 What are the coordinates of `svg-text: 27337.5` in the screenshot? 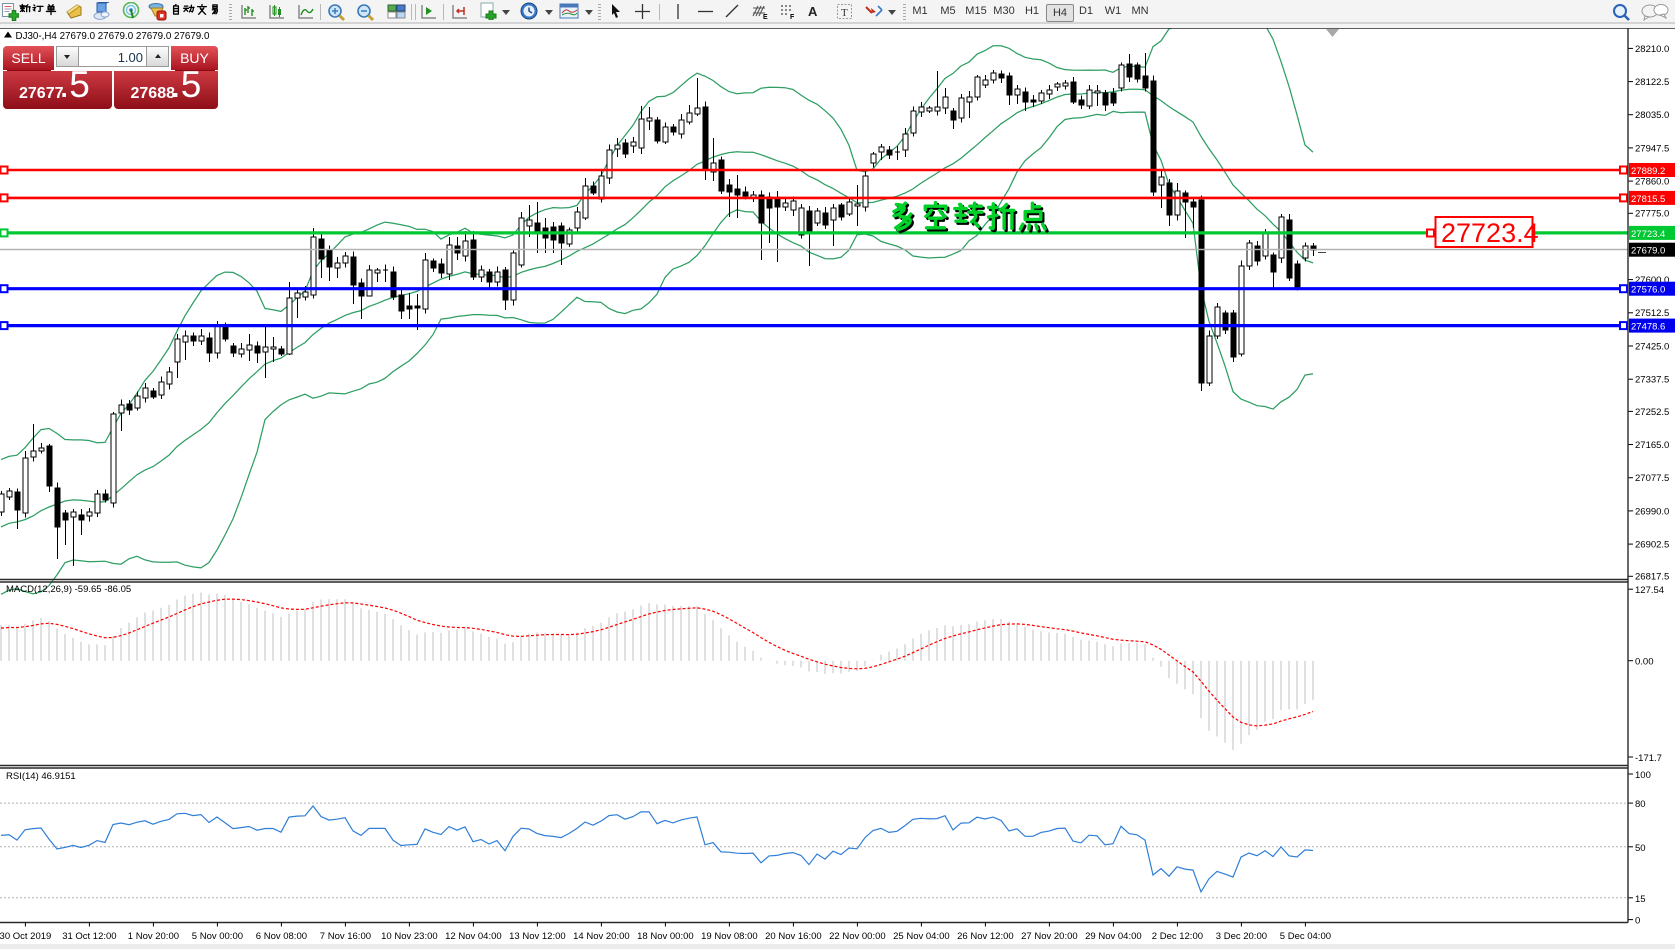 It's located at (1652, 380).